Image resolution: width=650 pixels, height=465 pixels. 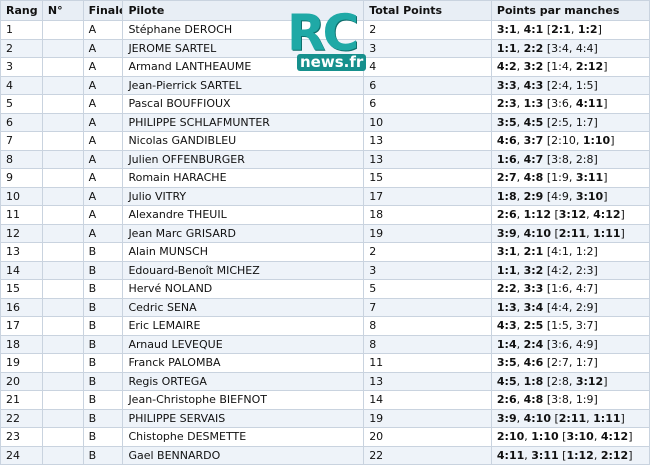 What do you see at coordinates (427, 85) in the screenshot?
I see `cell-total-points: 6` at bounding box center [427, 85].